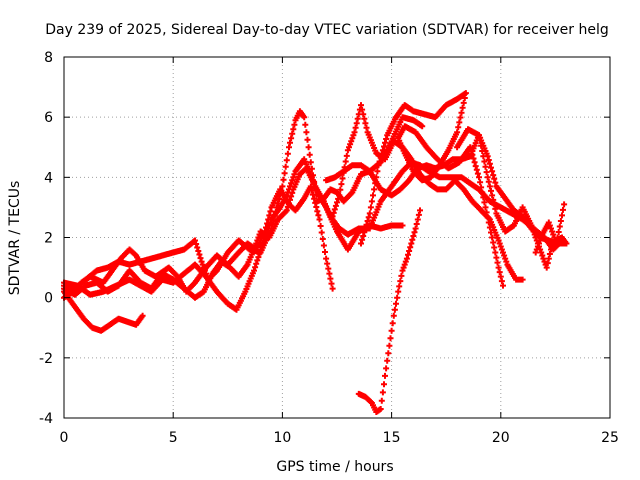 This screenshot has height=480, width=640. Describe the element at coordinates (610, 438) in the screenshot. I see `x-tick-label: 25` at that location.